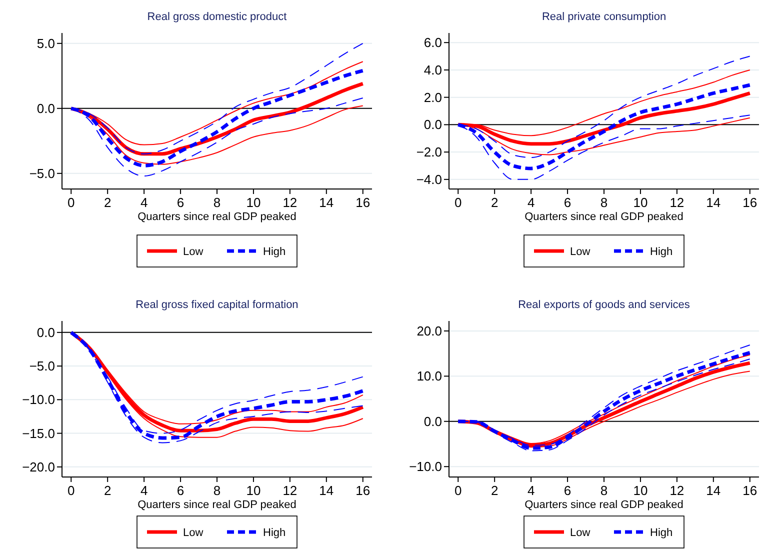 The height and width of the screenshot is (552, 774). I want to click on y-tick-label: −20.0, so click(38, 466).